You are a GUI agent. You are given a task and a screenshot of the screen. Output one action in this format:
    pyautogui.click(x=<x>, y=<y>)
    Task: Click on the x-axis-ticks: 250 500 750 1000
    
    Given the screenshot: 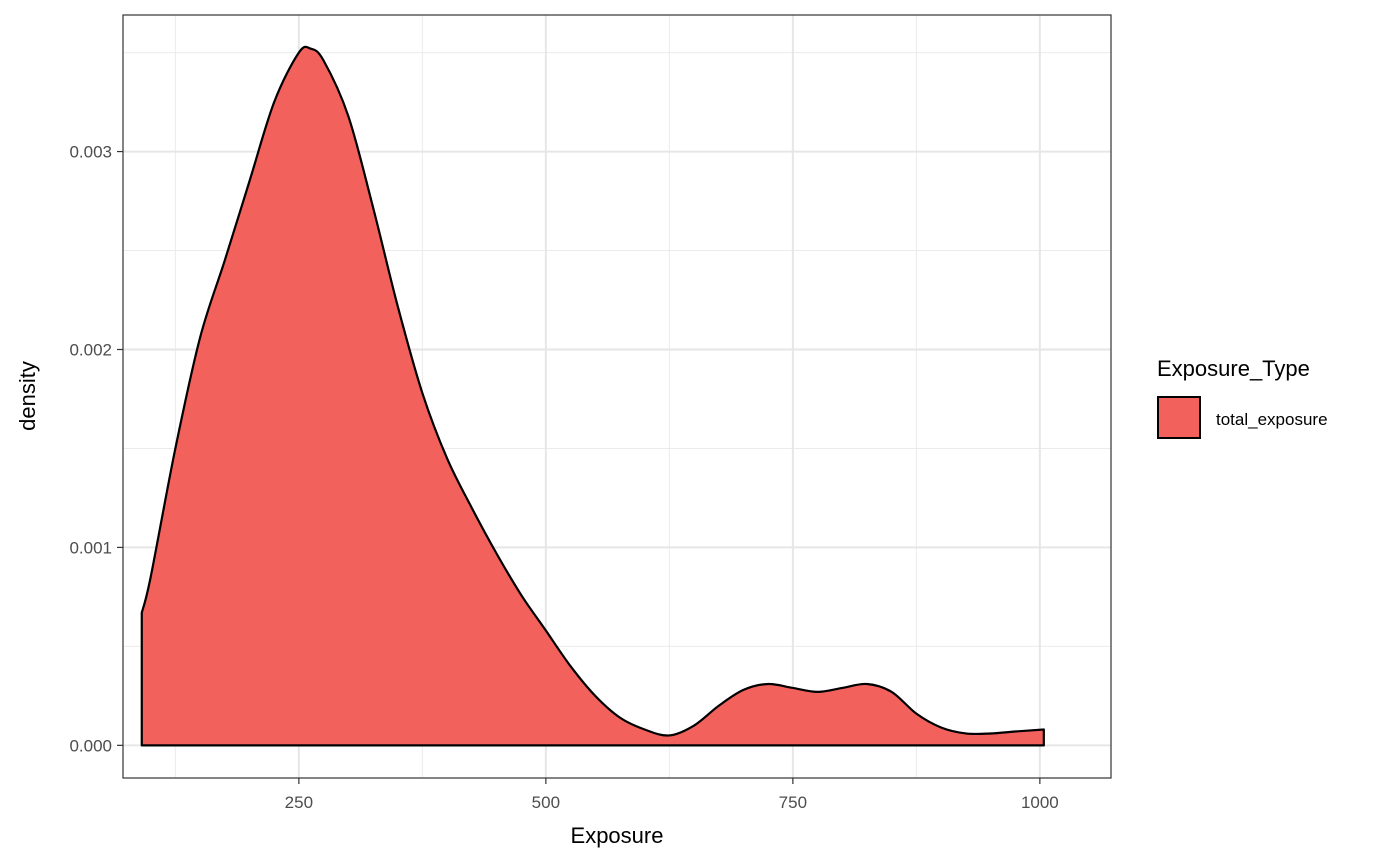 What is the action you would take?
    pyautogui.click(x=672, y=795)
    